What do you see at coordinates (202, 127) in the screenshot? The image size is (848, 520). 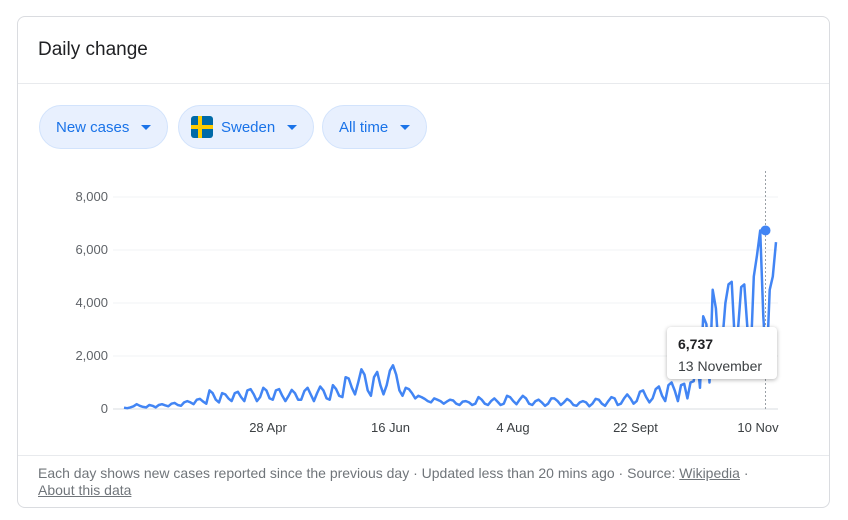 I see `sweden-flag-icon` at bounding box center [202, 127].